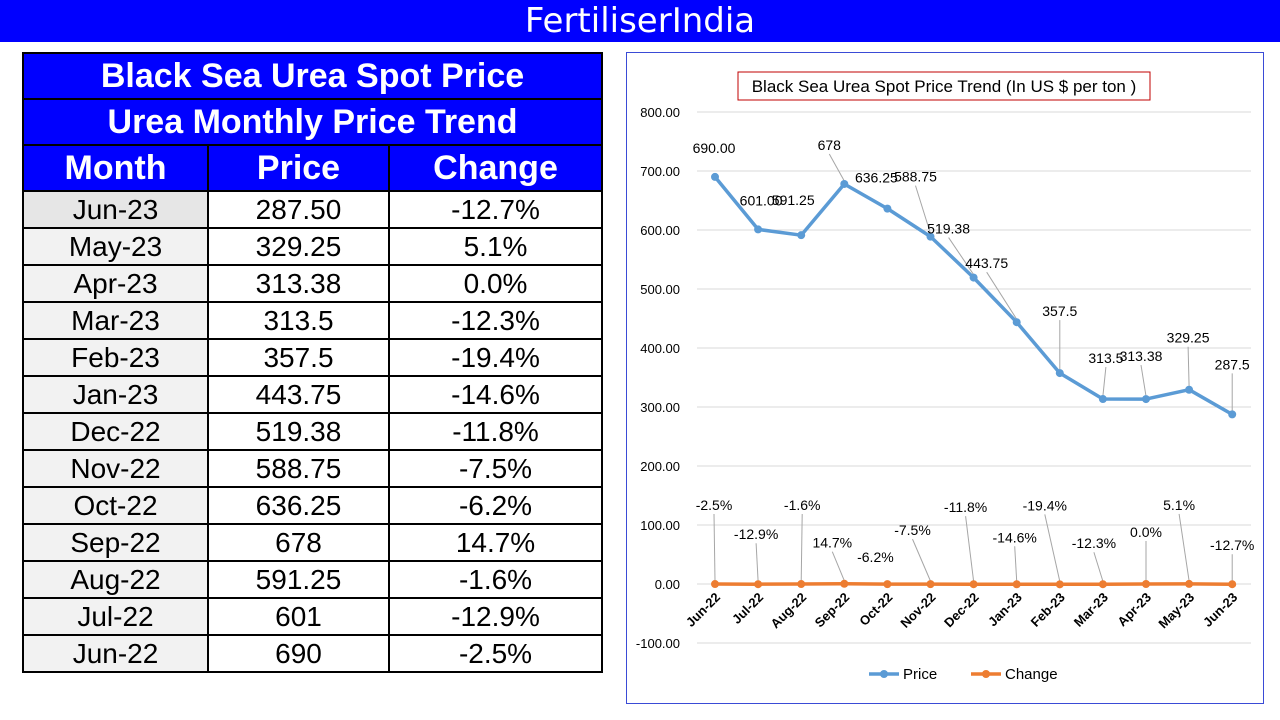 This screenshot has height=720, width=1280. Describe the element at coordinates (1005, 610) in the screenshot. I see `x-tick-label: Jan-23` at that location.